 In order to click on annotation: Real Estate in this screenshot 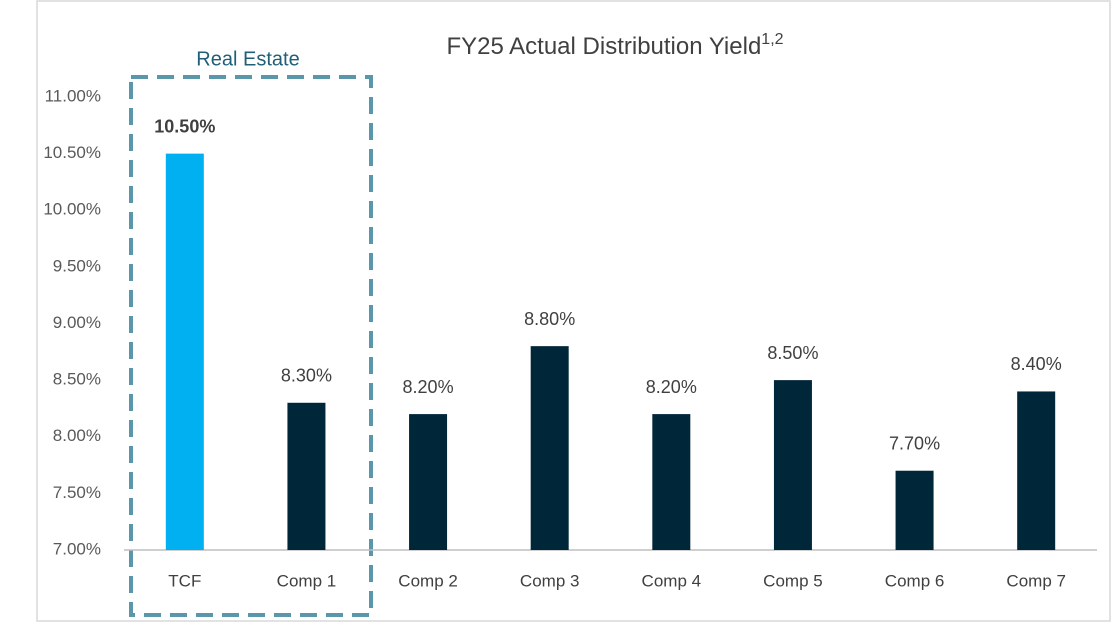, I will do `click(247, 59)`.